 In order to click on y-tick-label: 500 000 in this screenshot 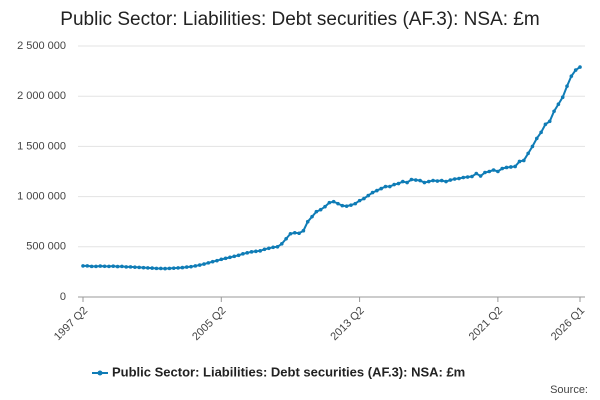, I will do `click(46, 247)`.